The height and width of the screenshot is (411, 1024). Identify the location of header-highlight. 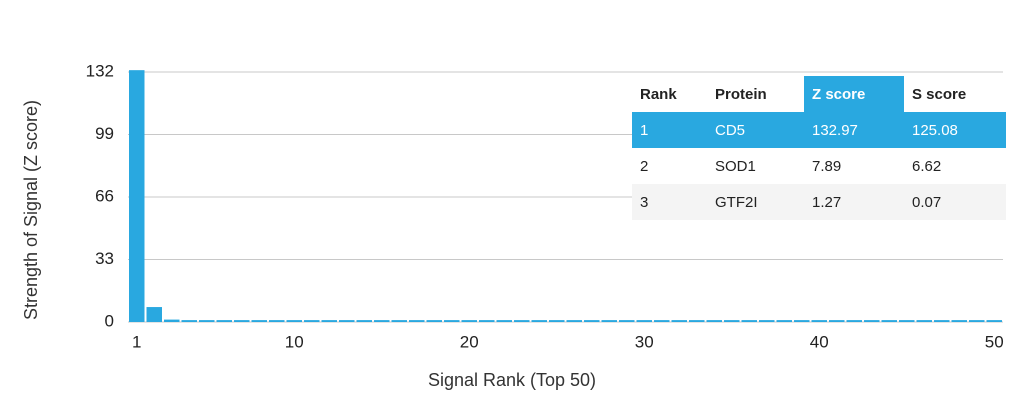
(854, 94).